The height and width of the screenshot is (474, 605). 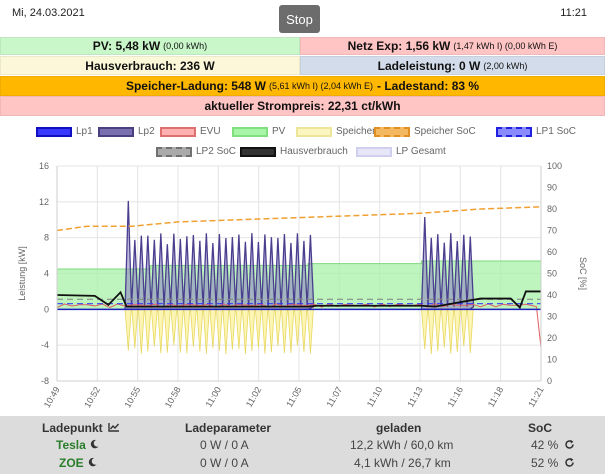 What do you see at coordinates (402, 445) in the screenshot?
I see `geladen-value: 12,2 kWh / 60,0 km` at bounding box center [402, 445].